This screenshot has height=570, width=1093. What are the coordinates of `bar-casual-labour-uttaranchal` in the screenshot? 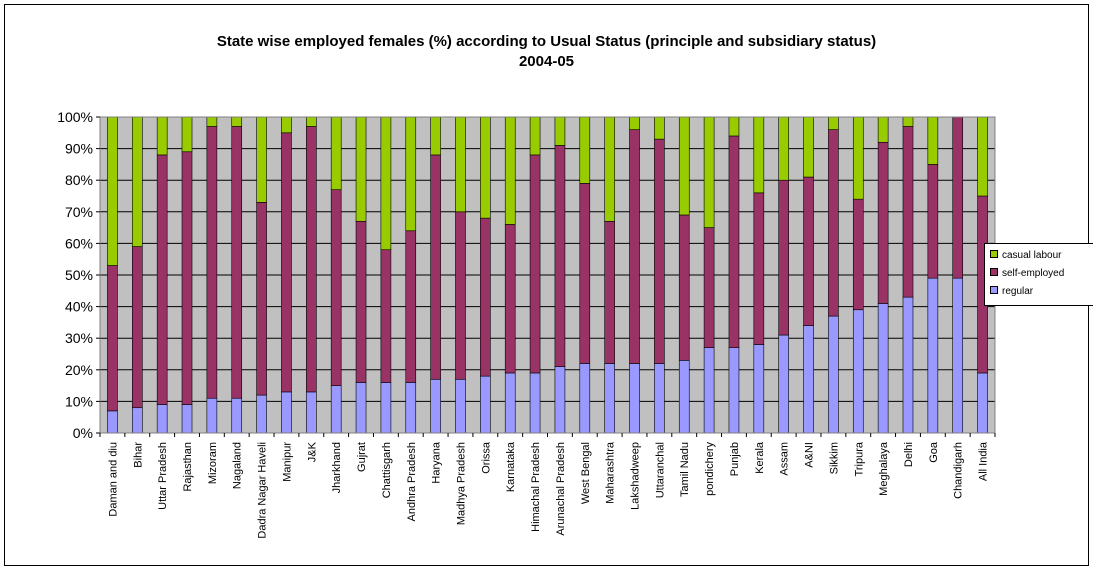 It's located at (659, 128).